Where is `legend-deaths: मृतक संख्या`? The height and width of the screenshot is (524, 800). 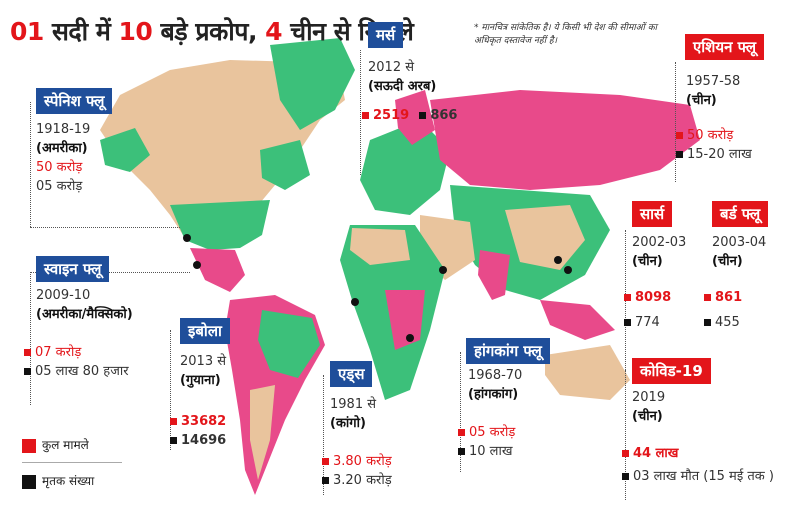
legend-deaths: मृतक संख्या is located at coordinates (58, 480).